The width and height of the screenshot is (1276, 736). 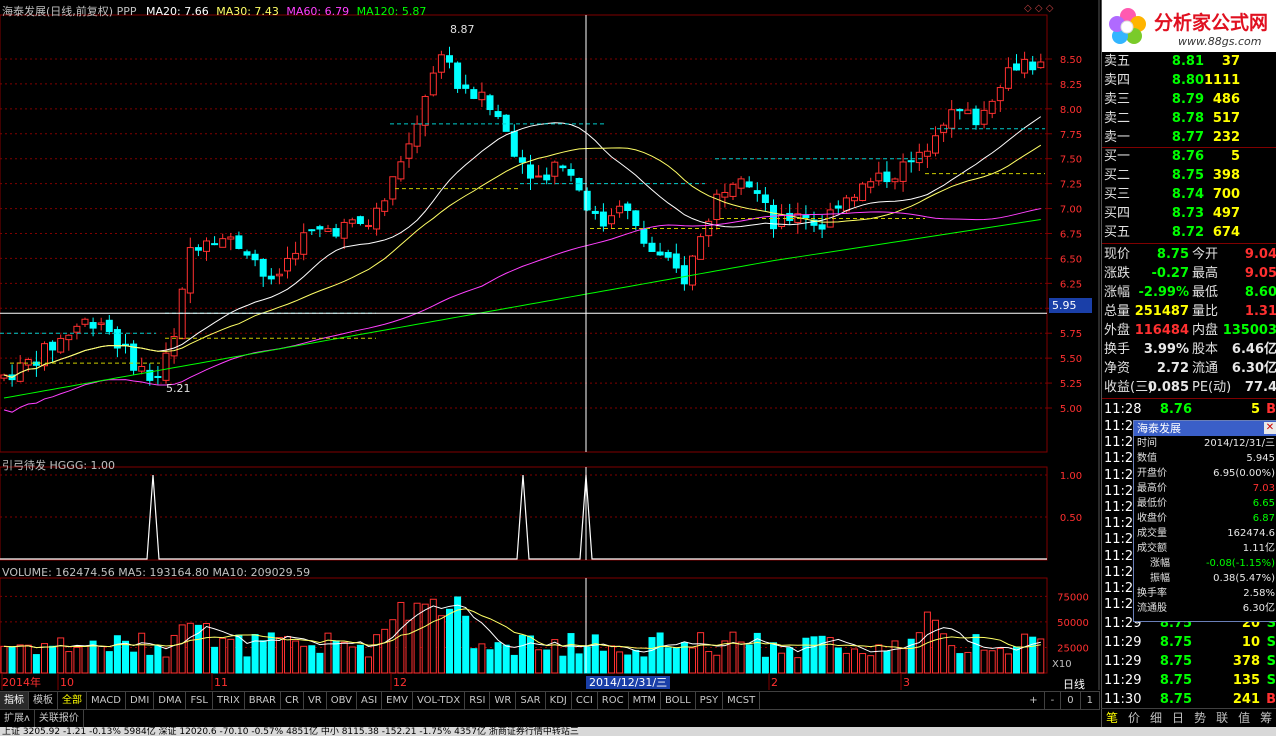 I want to click on quote-value: 2.72, so click(x=1172, y=368).